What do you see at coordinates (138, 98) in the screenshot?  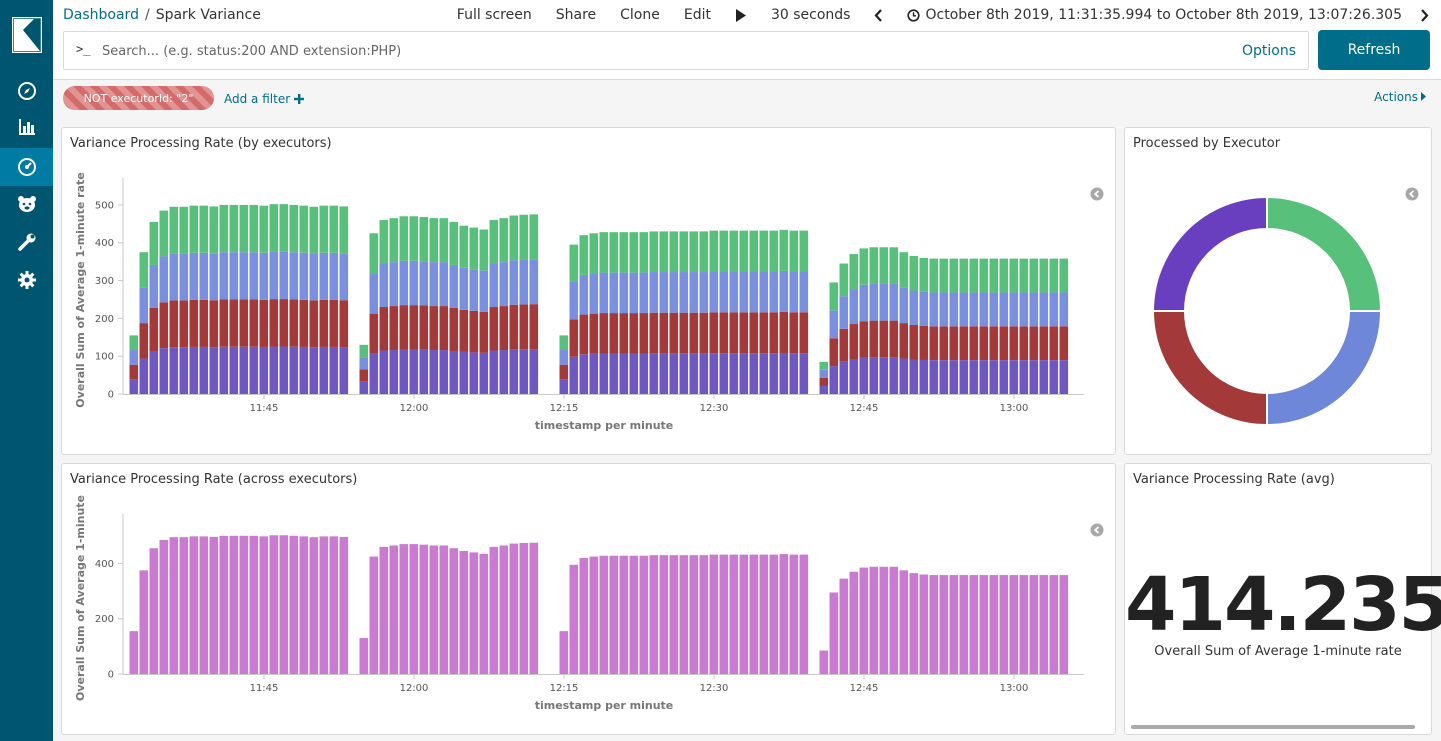 I see `filter-pill: NOT executorId: "2"` at bounding box center [138, 98].